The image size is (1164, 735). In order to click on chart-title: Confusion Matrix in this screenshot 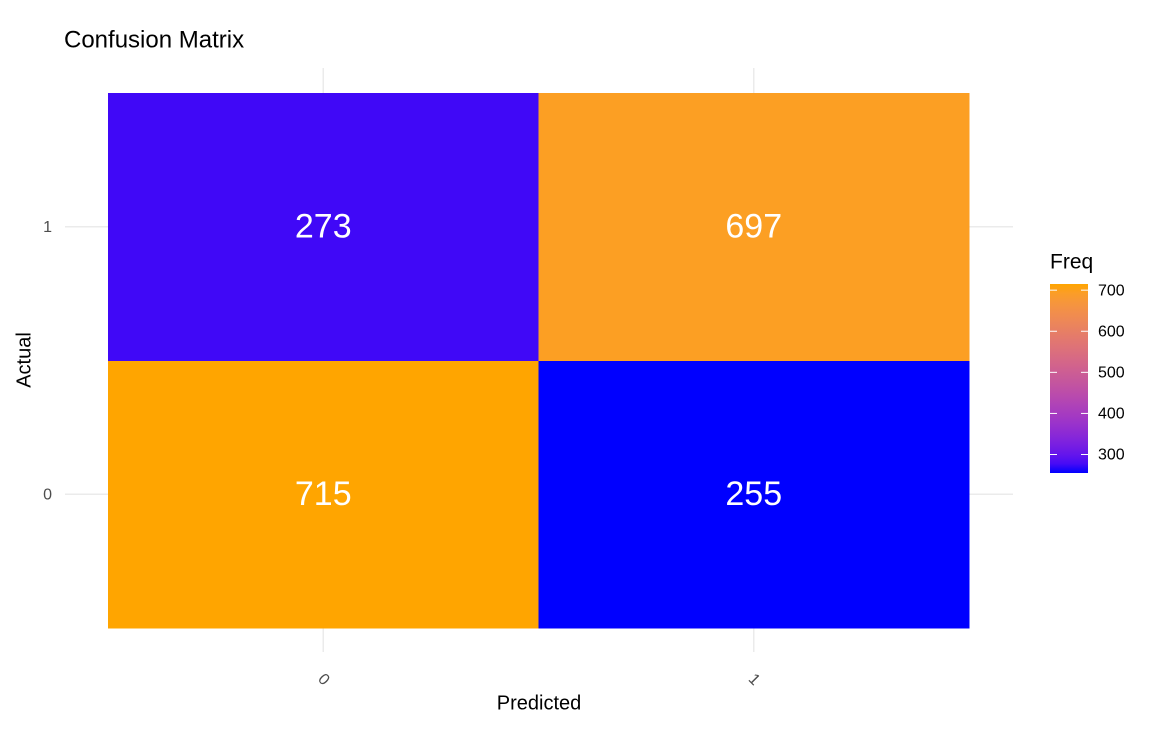, I will do `click(154, 39)`.